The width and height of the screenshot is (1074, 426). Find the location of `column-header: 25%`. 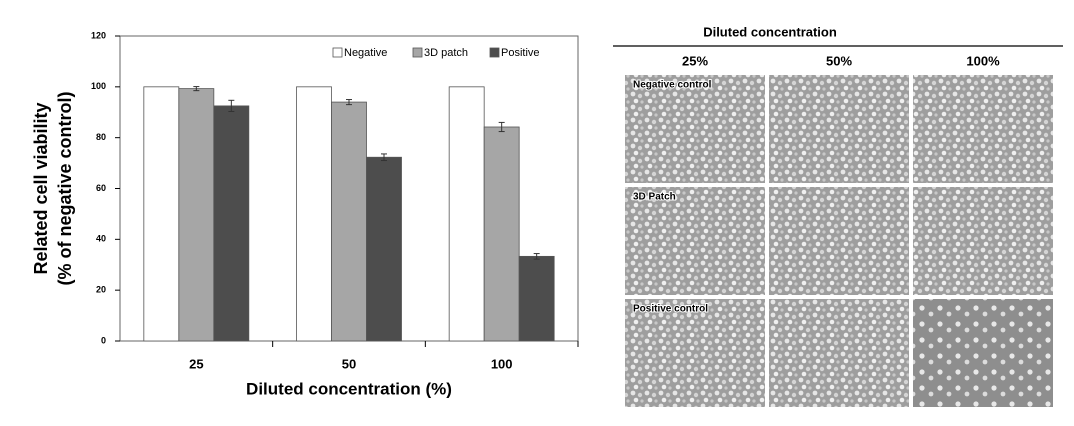

column-header: 25% is located at coordinates (695, 60).